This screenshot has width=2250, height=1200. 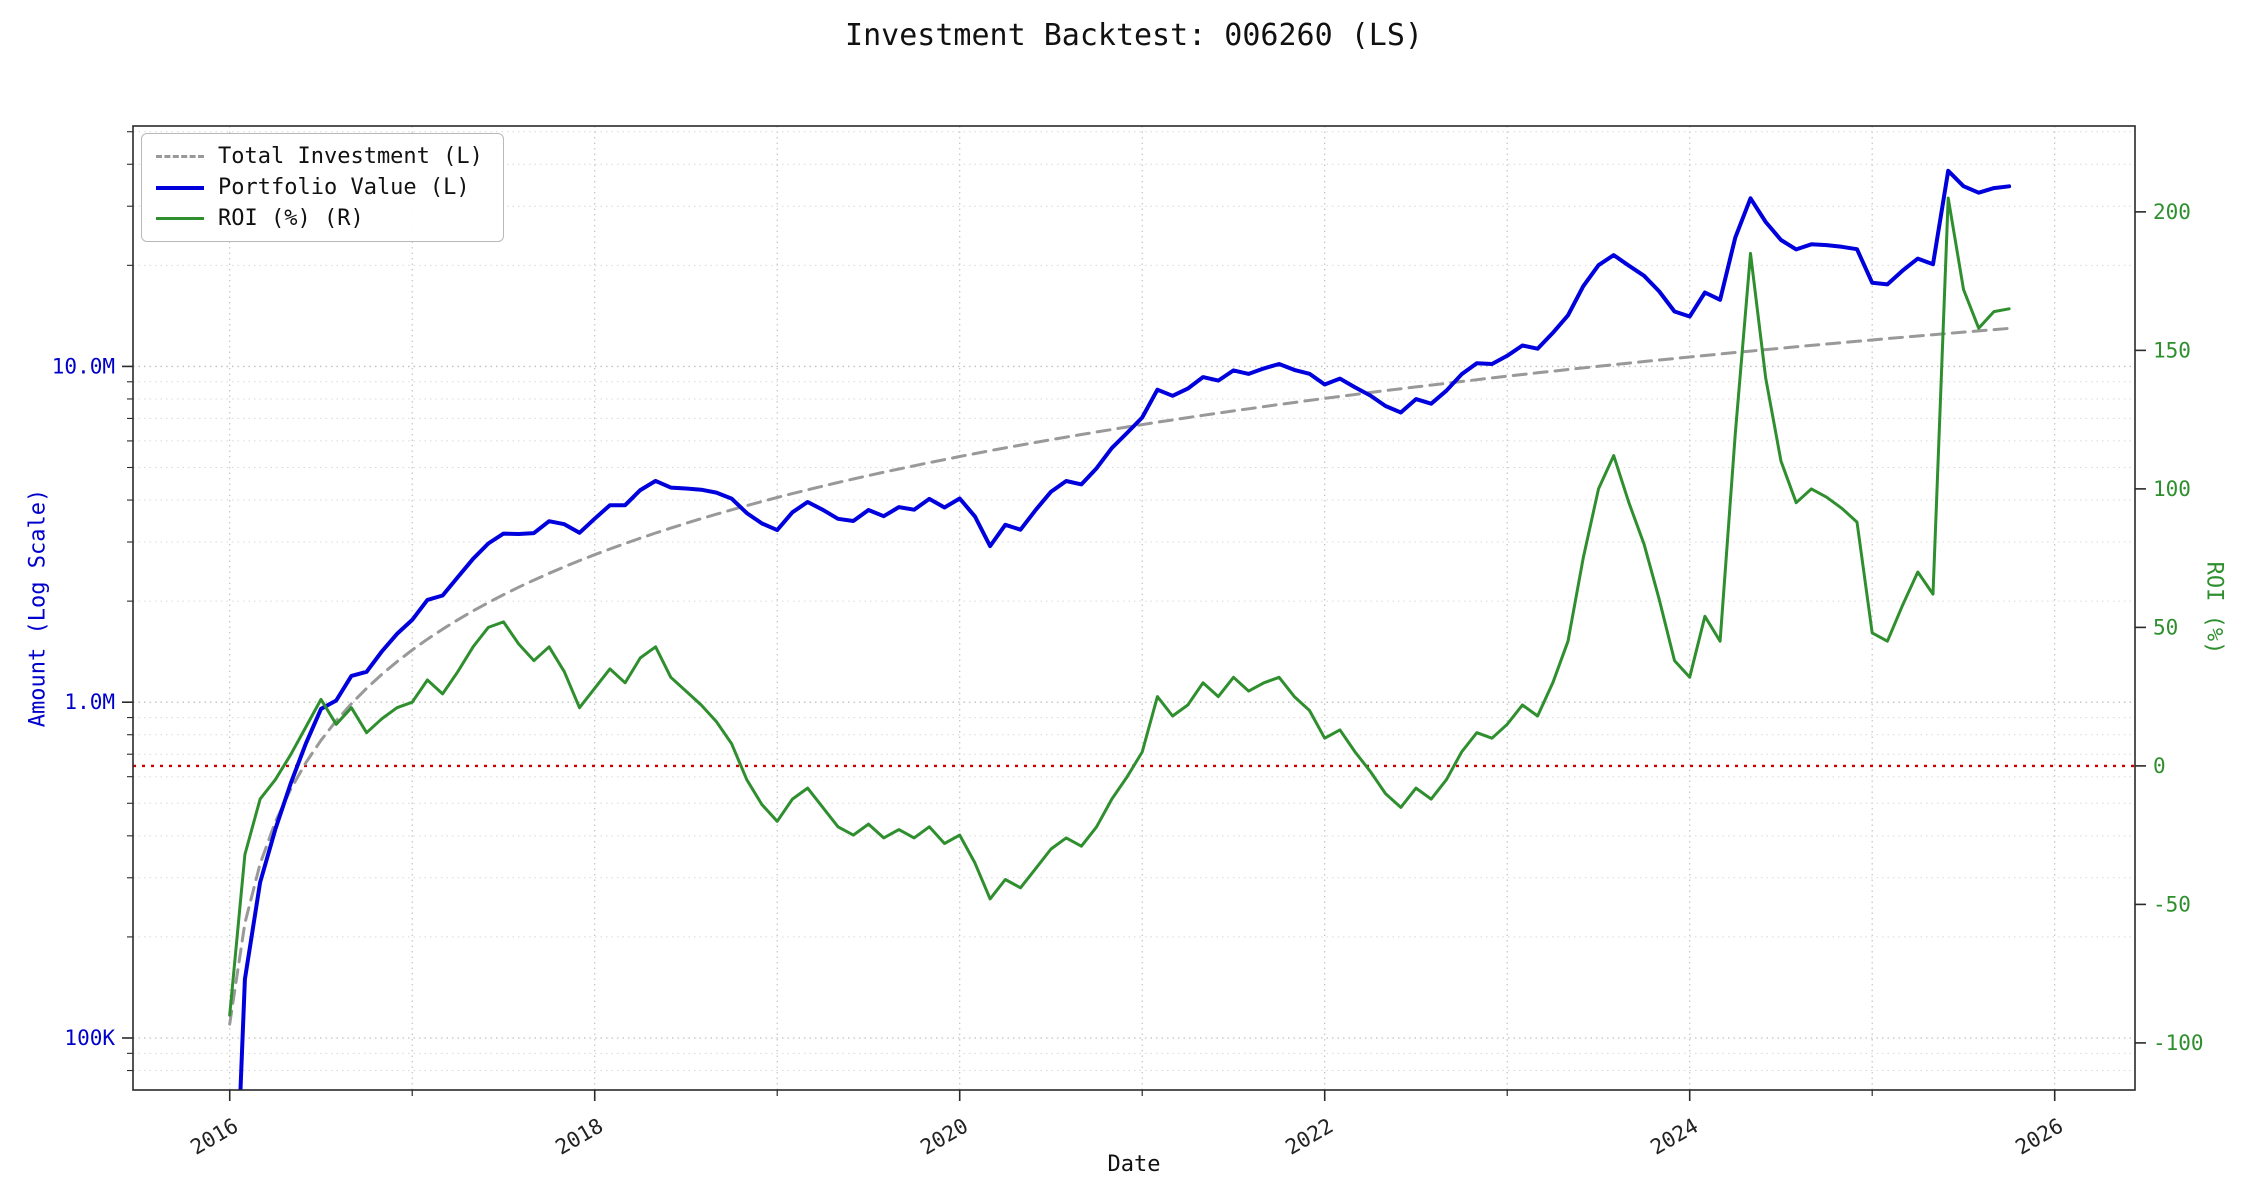 What do you see at coordinates (2165, 627) in the screenshot?
I see `y-right-tick-label: 50` at bounding box center [2165, 627].